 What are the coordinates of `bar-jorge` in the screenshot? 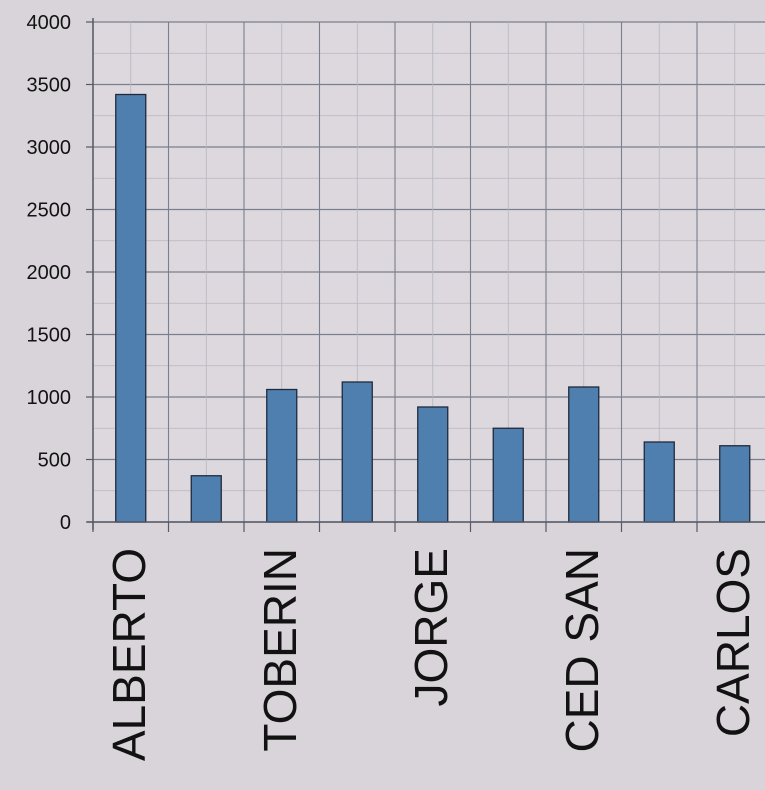 It's located at (433, 464).